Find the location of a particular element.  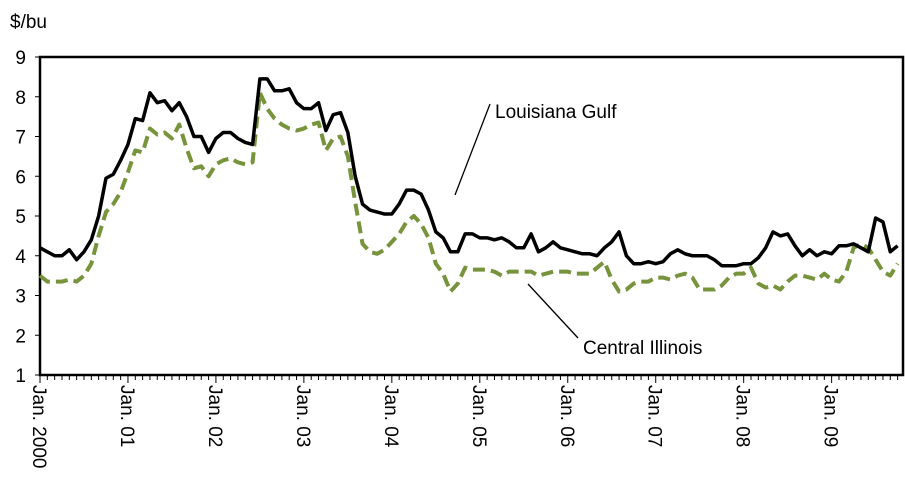

x-tick-label: Jan. 2000 is located at coordinates (38, 426).